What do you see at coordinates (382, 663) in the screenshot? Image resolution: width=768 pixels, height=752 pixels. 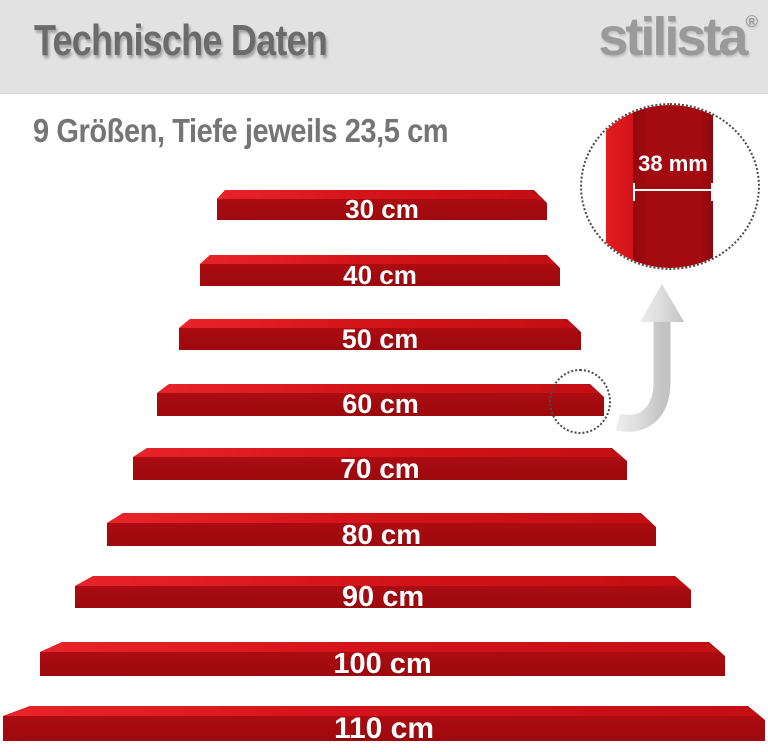 I see `shelf-size-label: 100 cm` at bounding box center [382, 663].